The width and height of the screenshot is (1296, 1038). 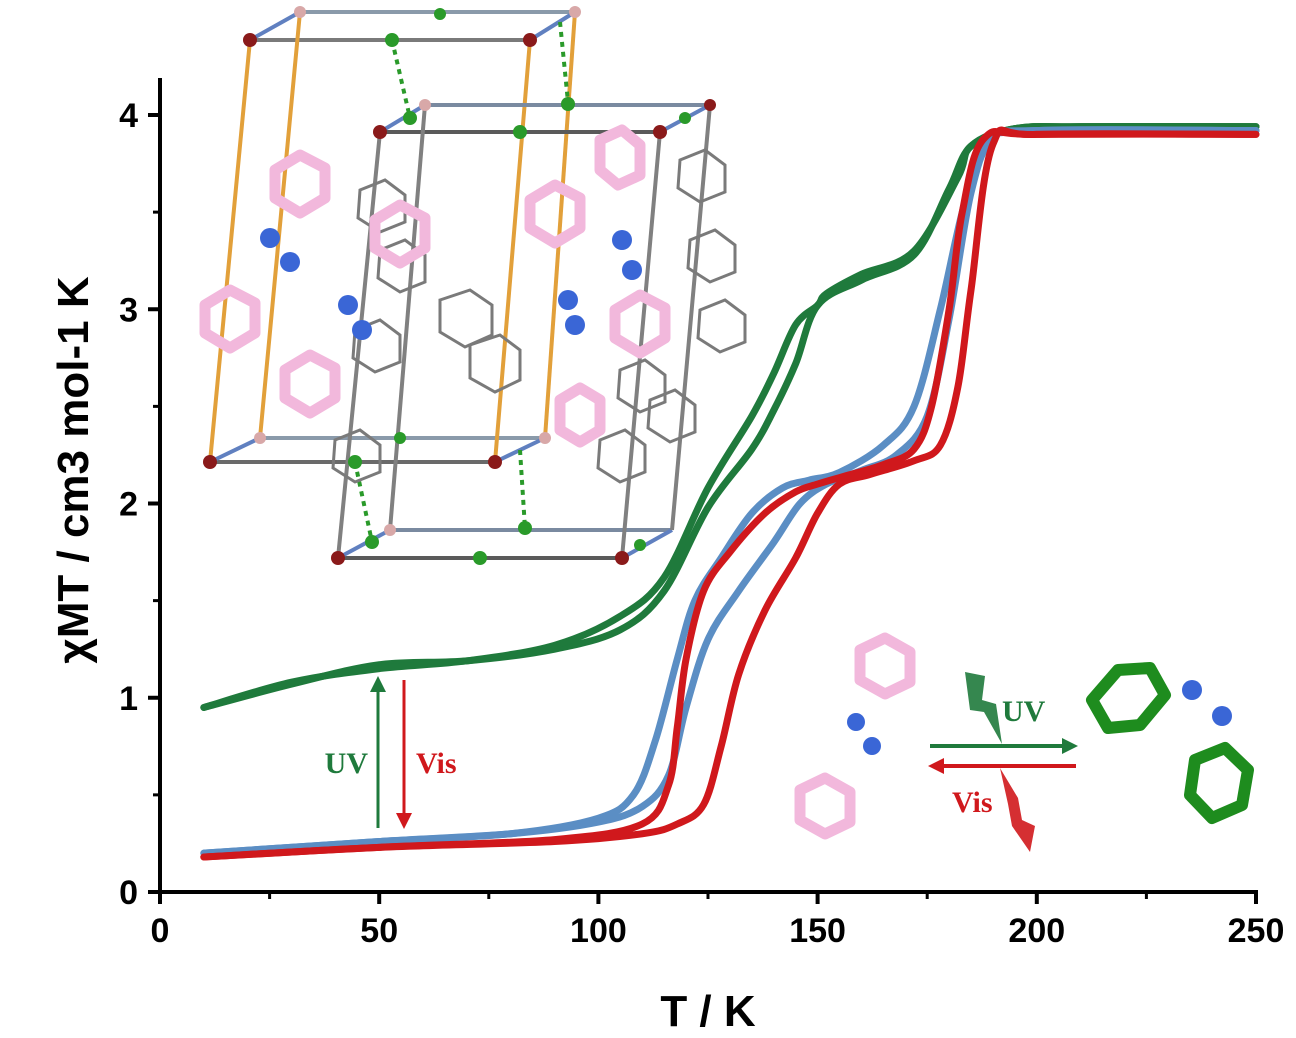 I want to click on y-tick-label: 0, so click(x=128, y=893).